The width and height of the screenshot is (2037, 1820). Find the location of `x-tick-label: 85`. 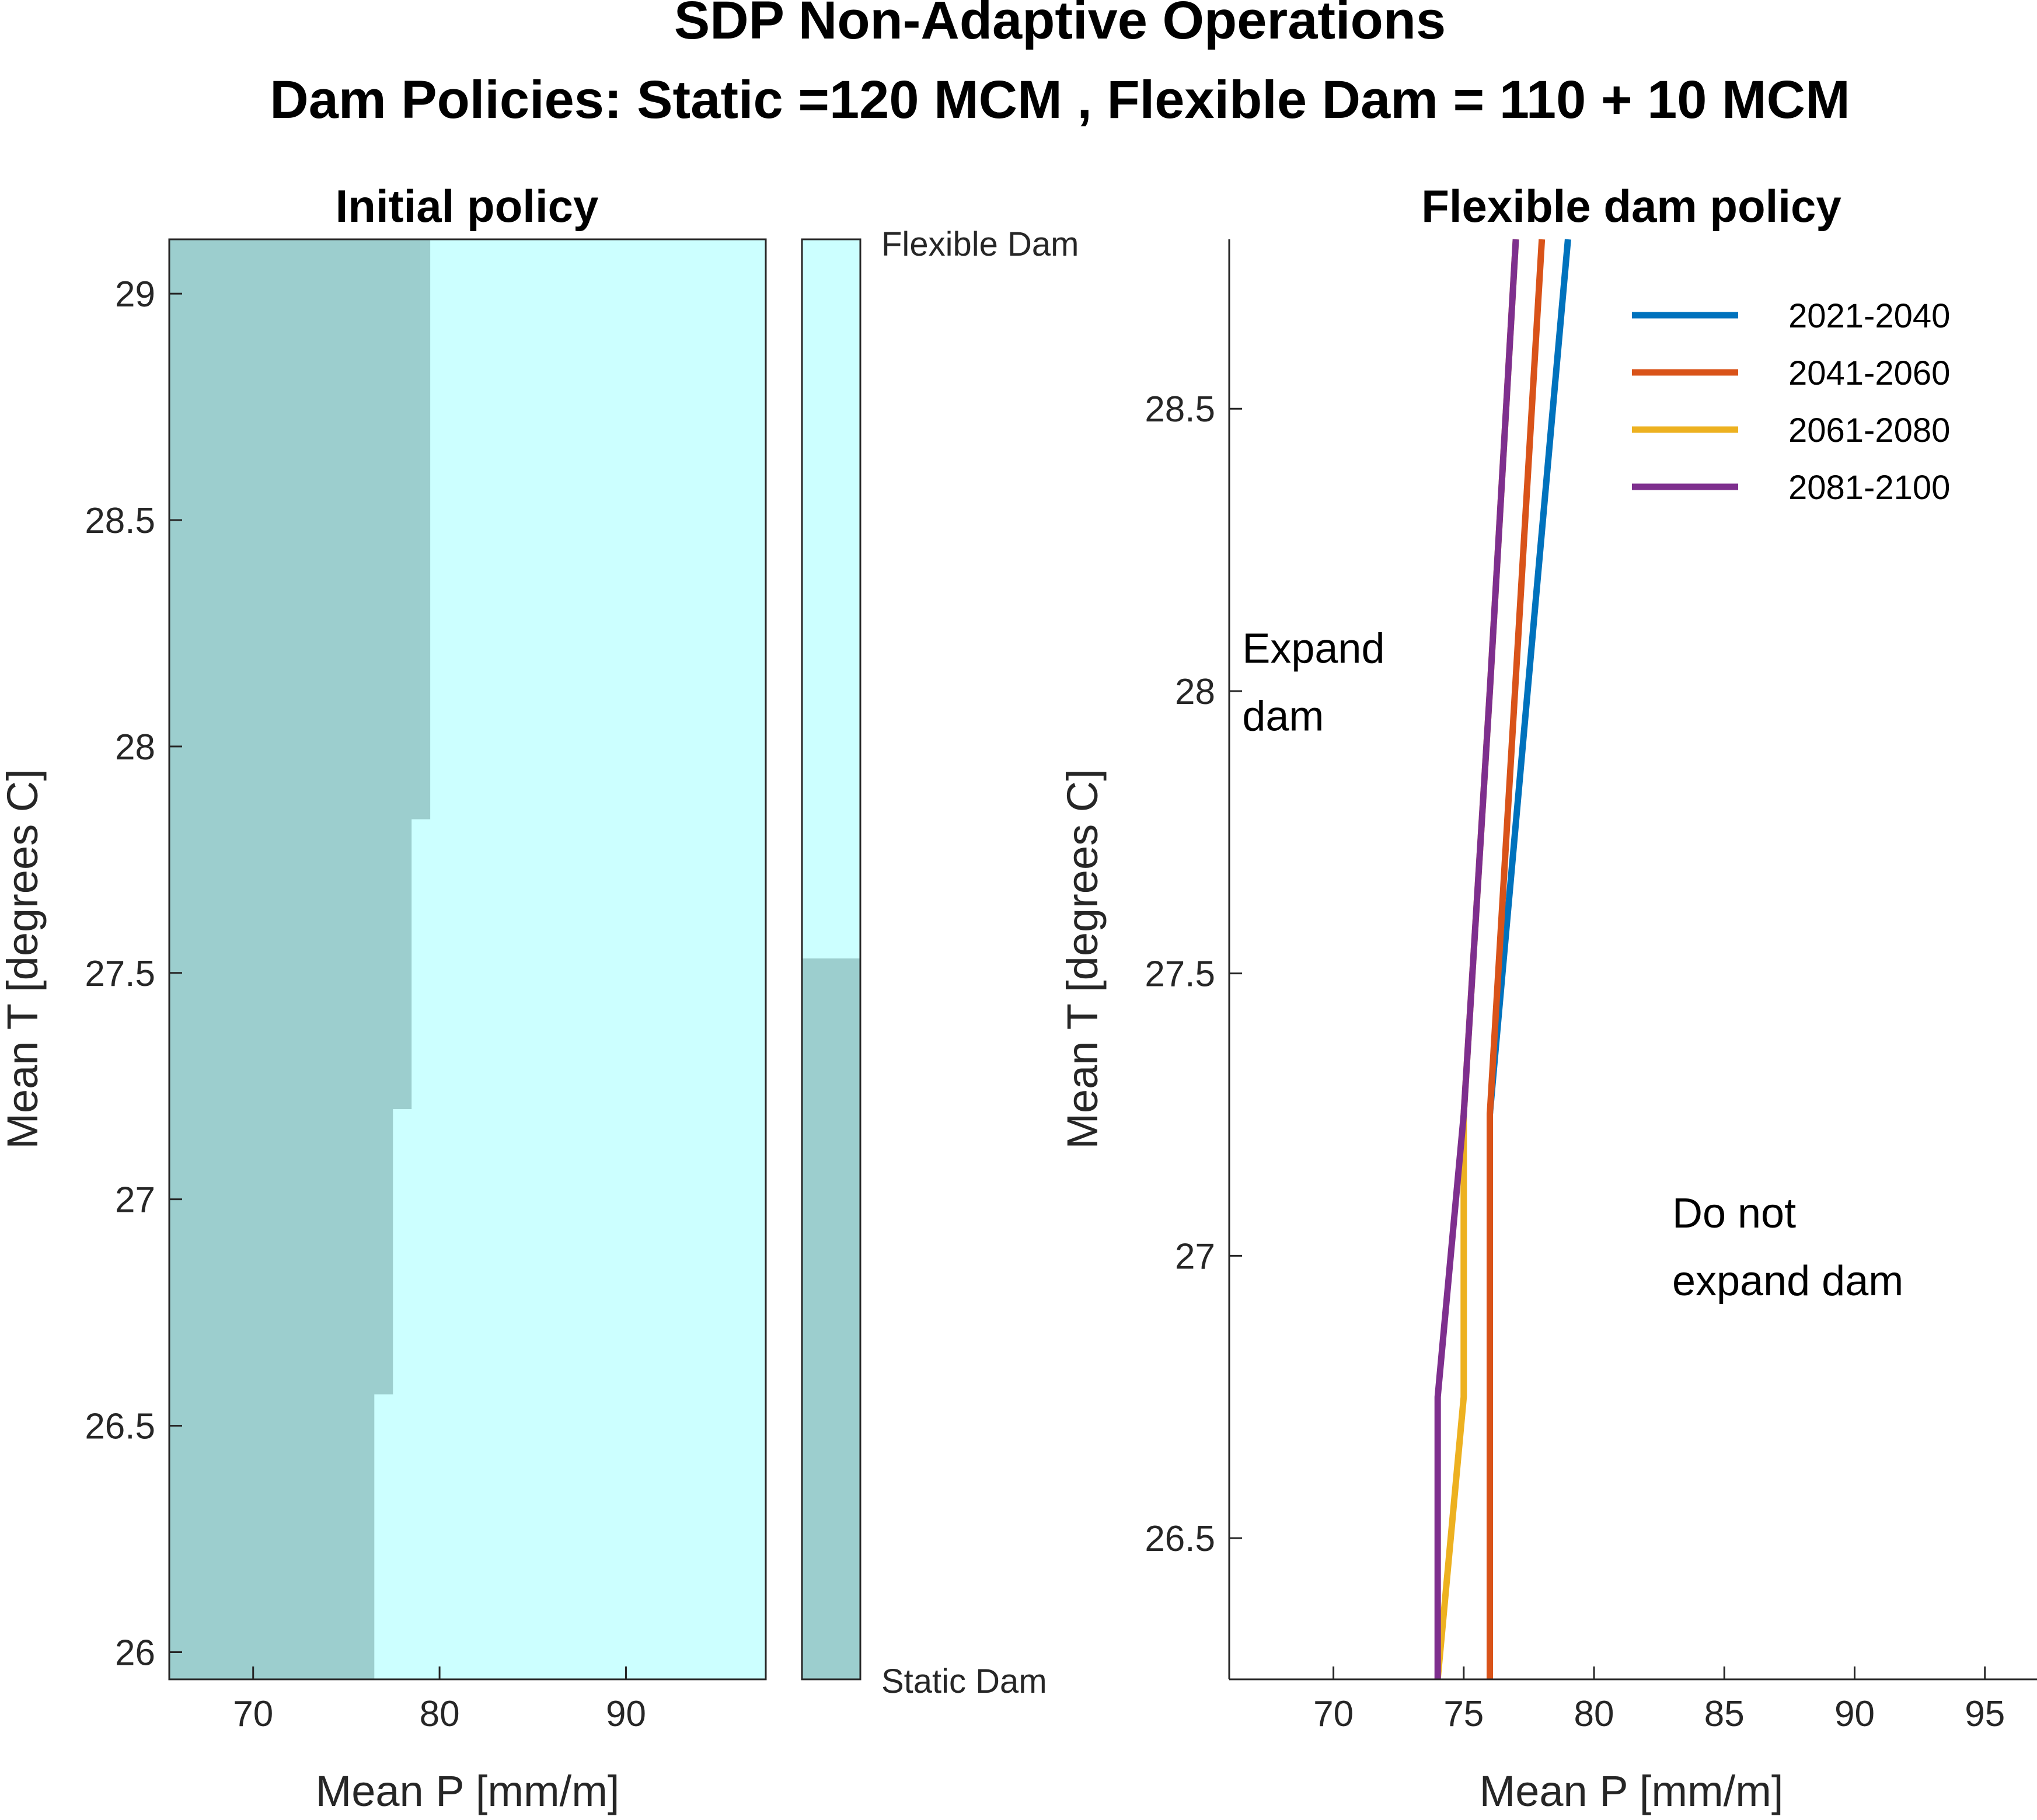

x-tick-label: 85 is located at coordinates (1724, 1714).